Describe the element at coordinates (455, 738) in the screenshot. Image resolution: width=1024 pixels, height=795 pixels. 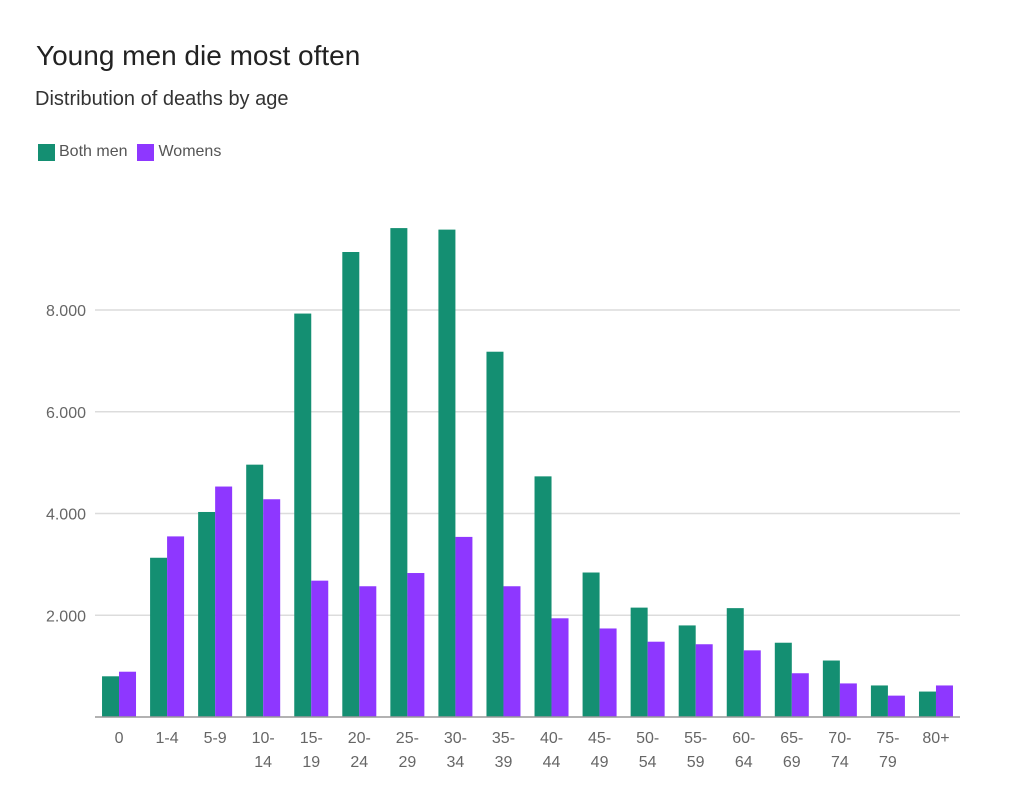
I see `x-tick-label: 30-` at that location.